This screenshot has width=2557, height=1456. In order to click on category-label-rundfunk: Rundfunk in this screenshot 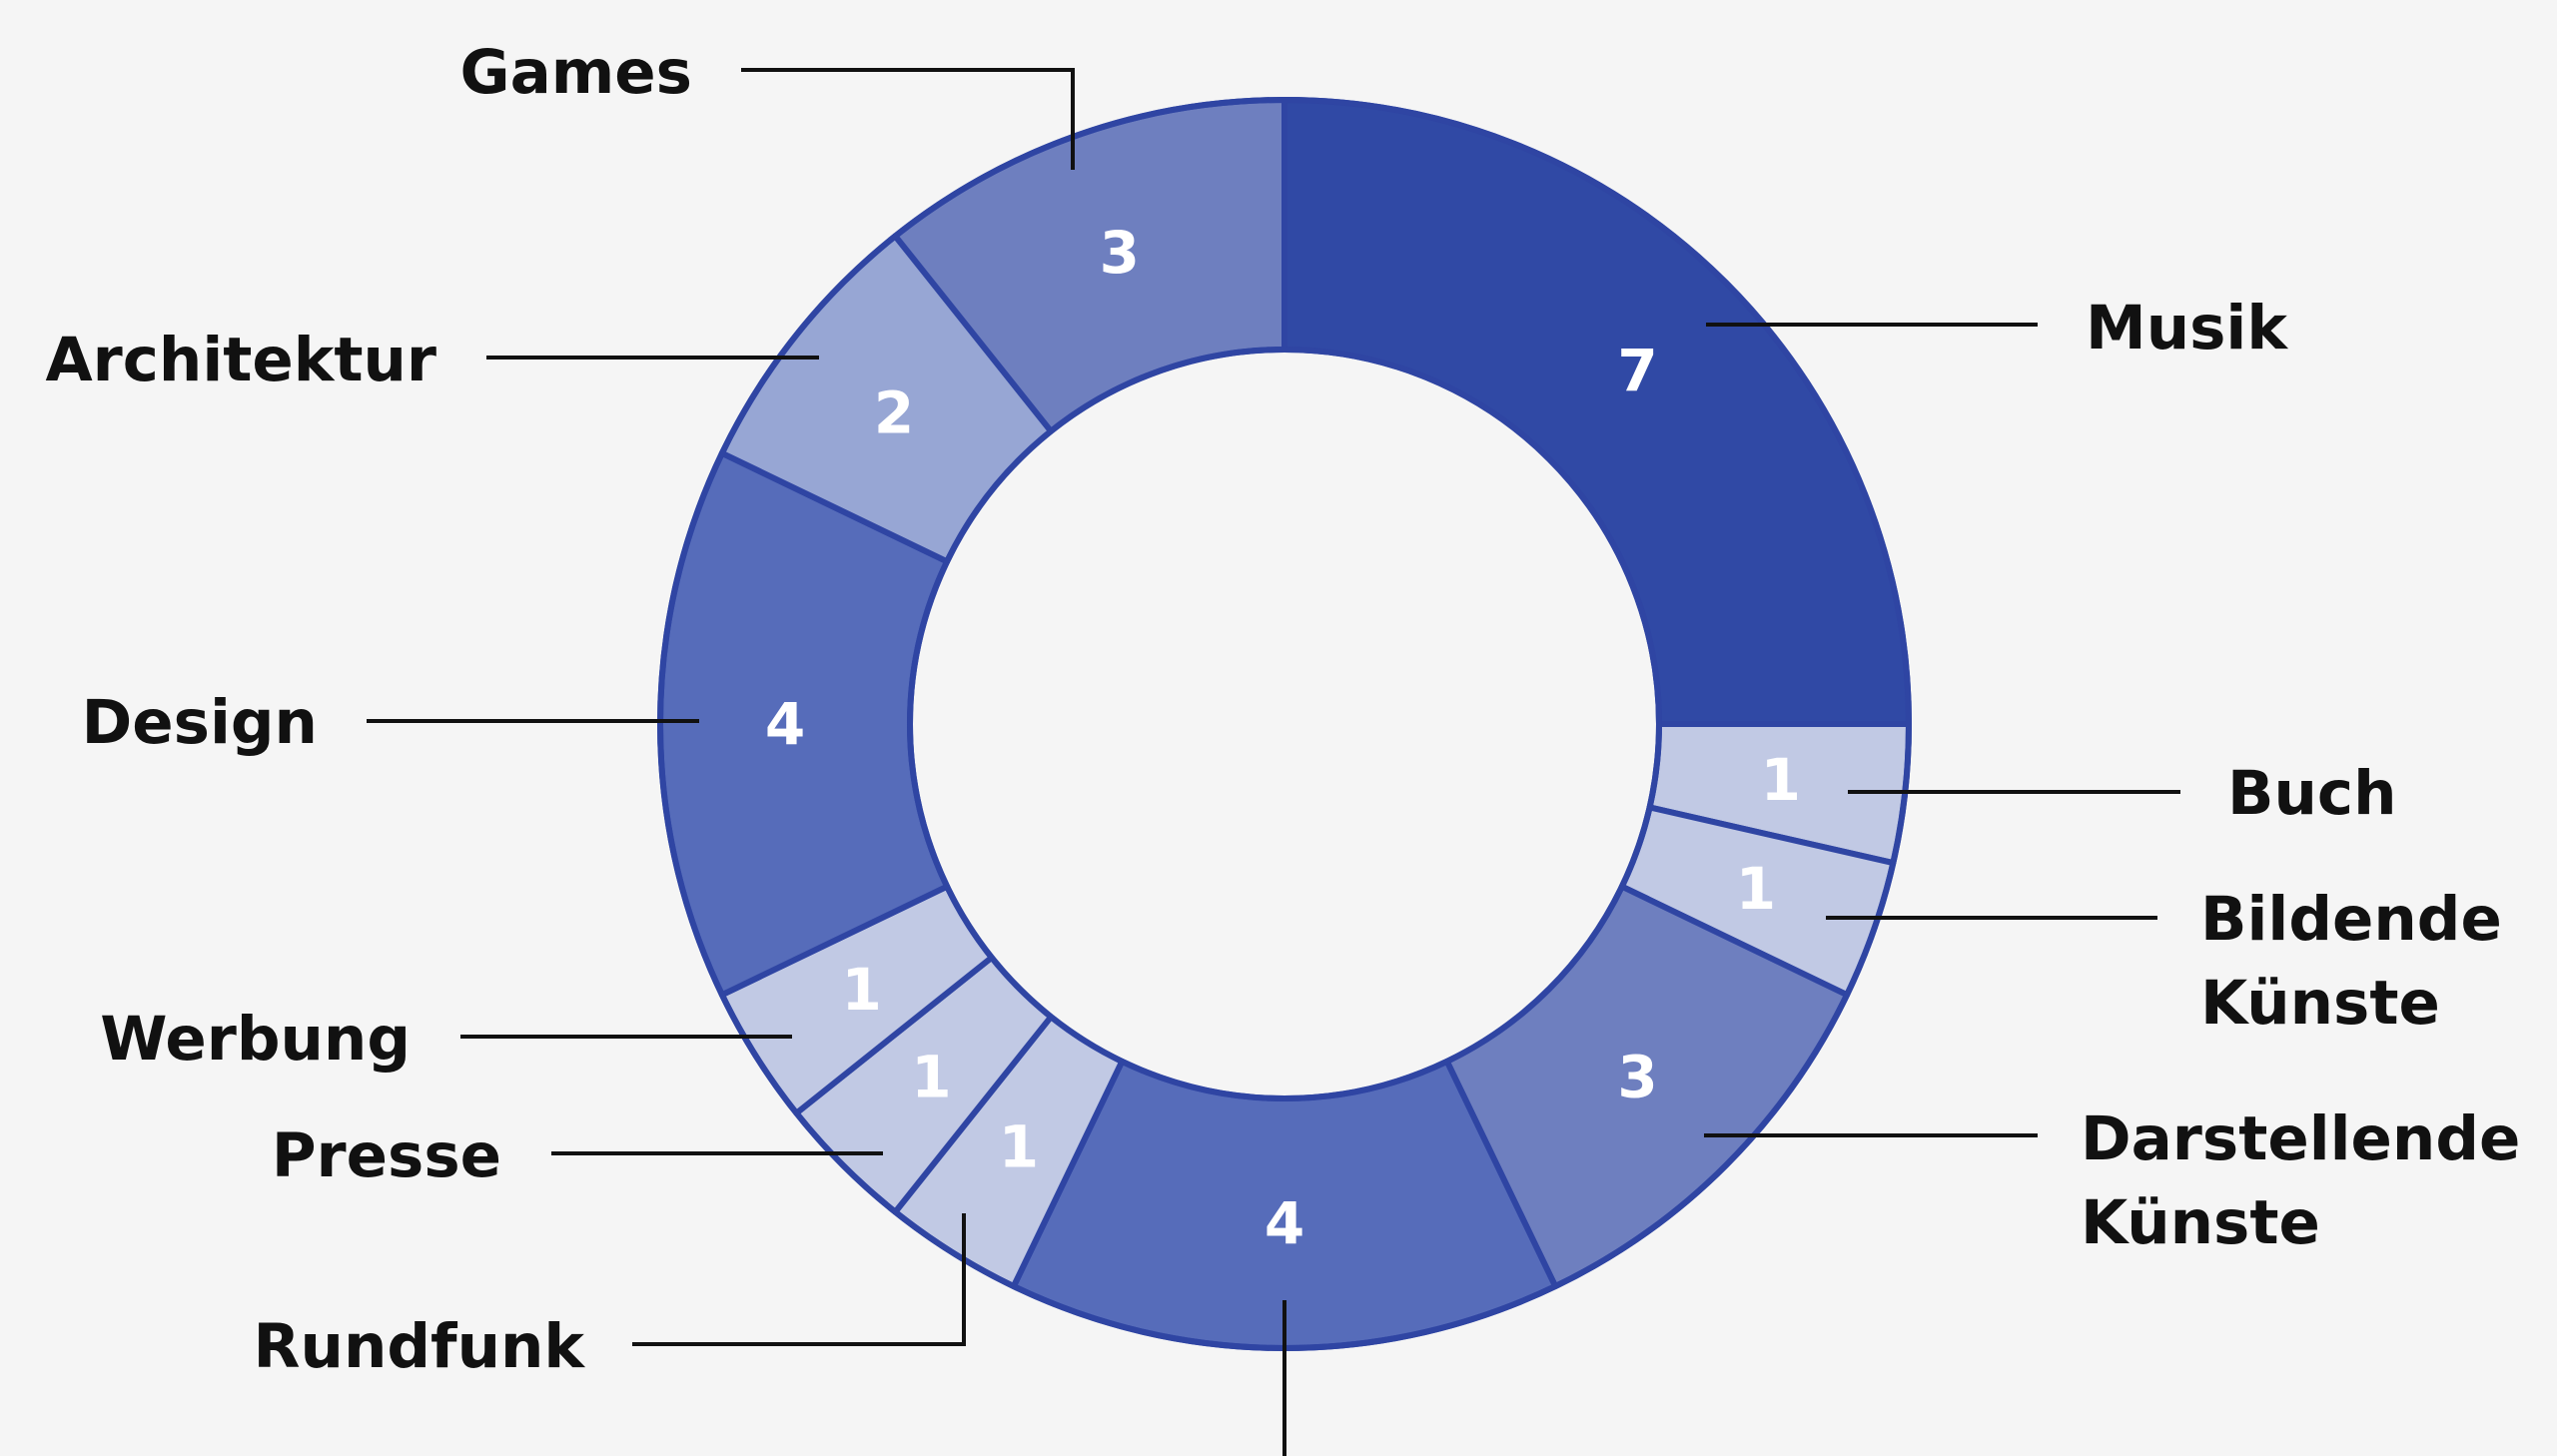, I will do `click(420, 1346)`.